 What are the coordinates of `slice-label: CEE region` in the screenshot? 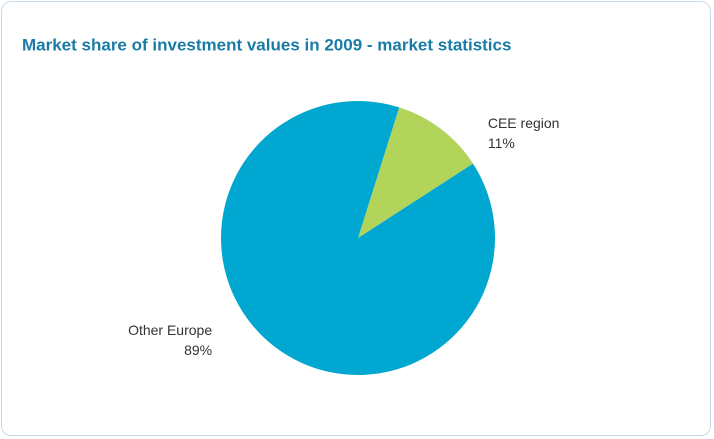 It's located at (524, 123).